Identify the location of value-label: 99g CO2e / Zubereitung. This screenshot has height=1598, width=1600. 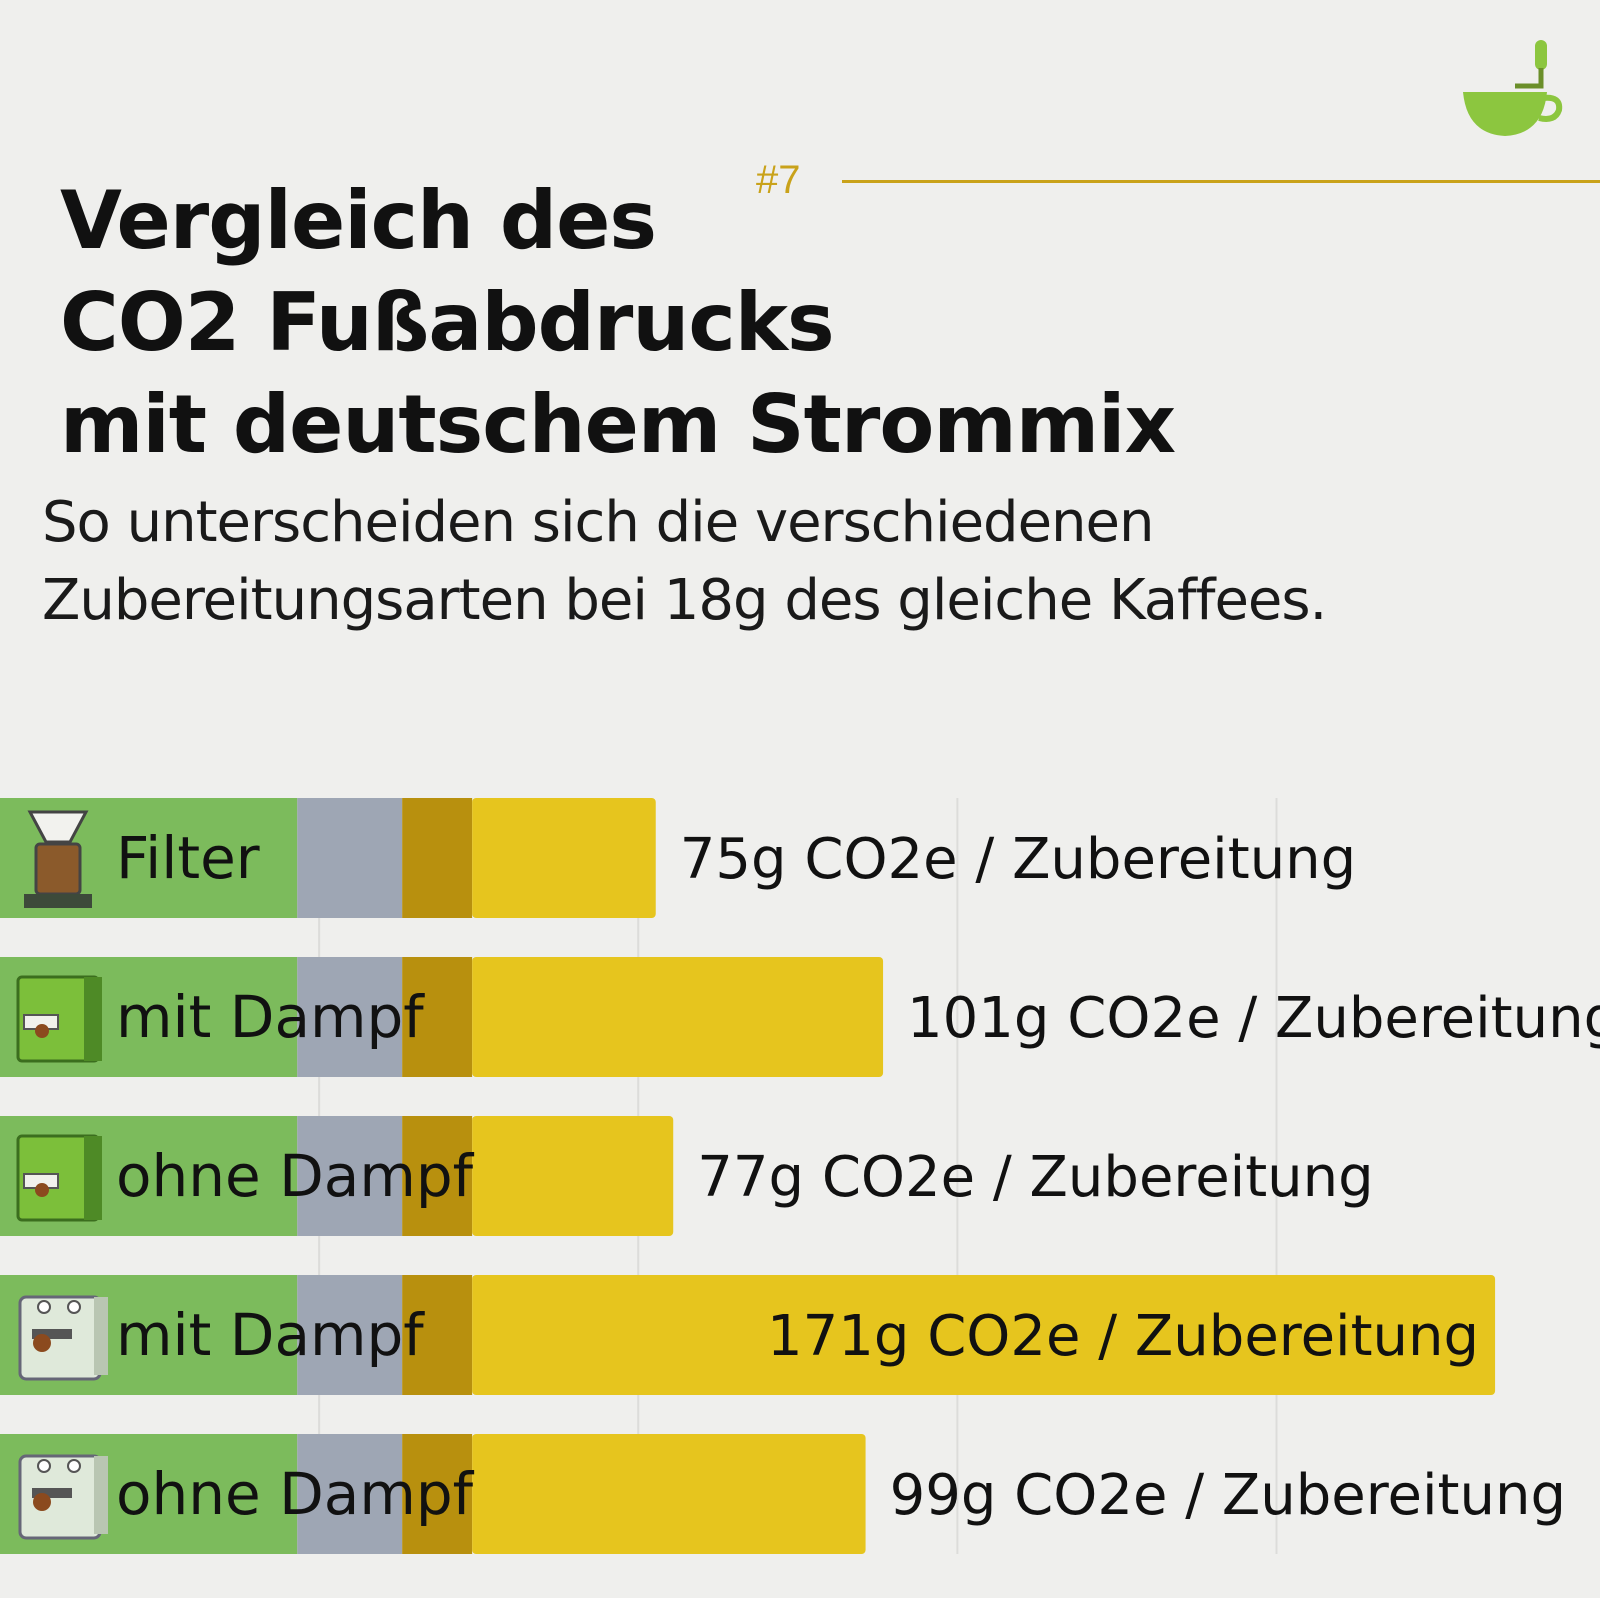
(1228, 1495).